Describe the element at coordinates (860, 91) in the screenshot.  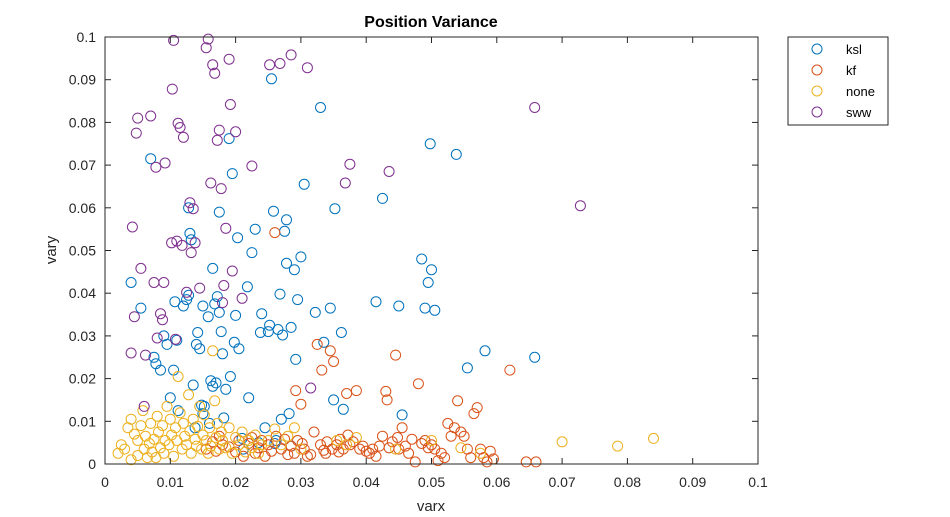
I see `legend-label-none: none` at that location.